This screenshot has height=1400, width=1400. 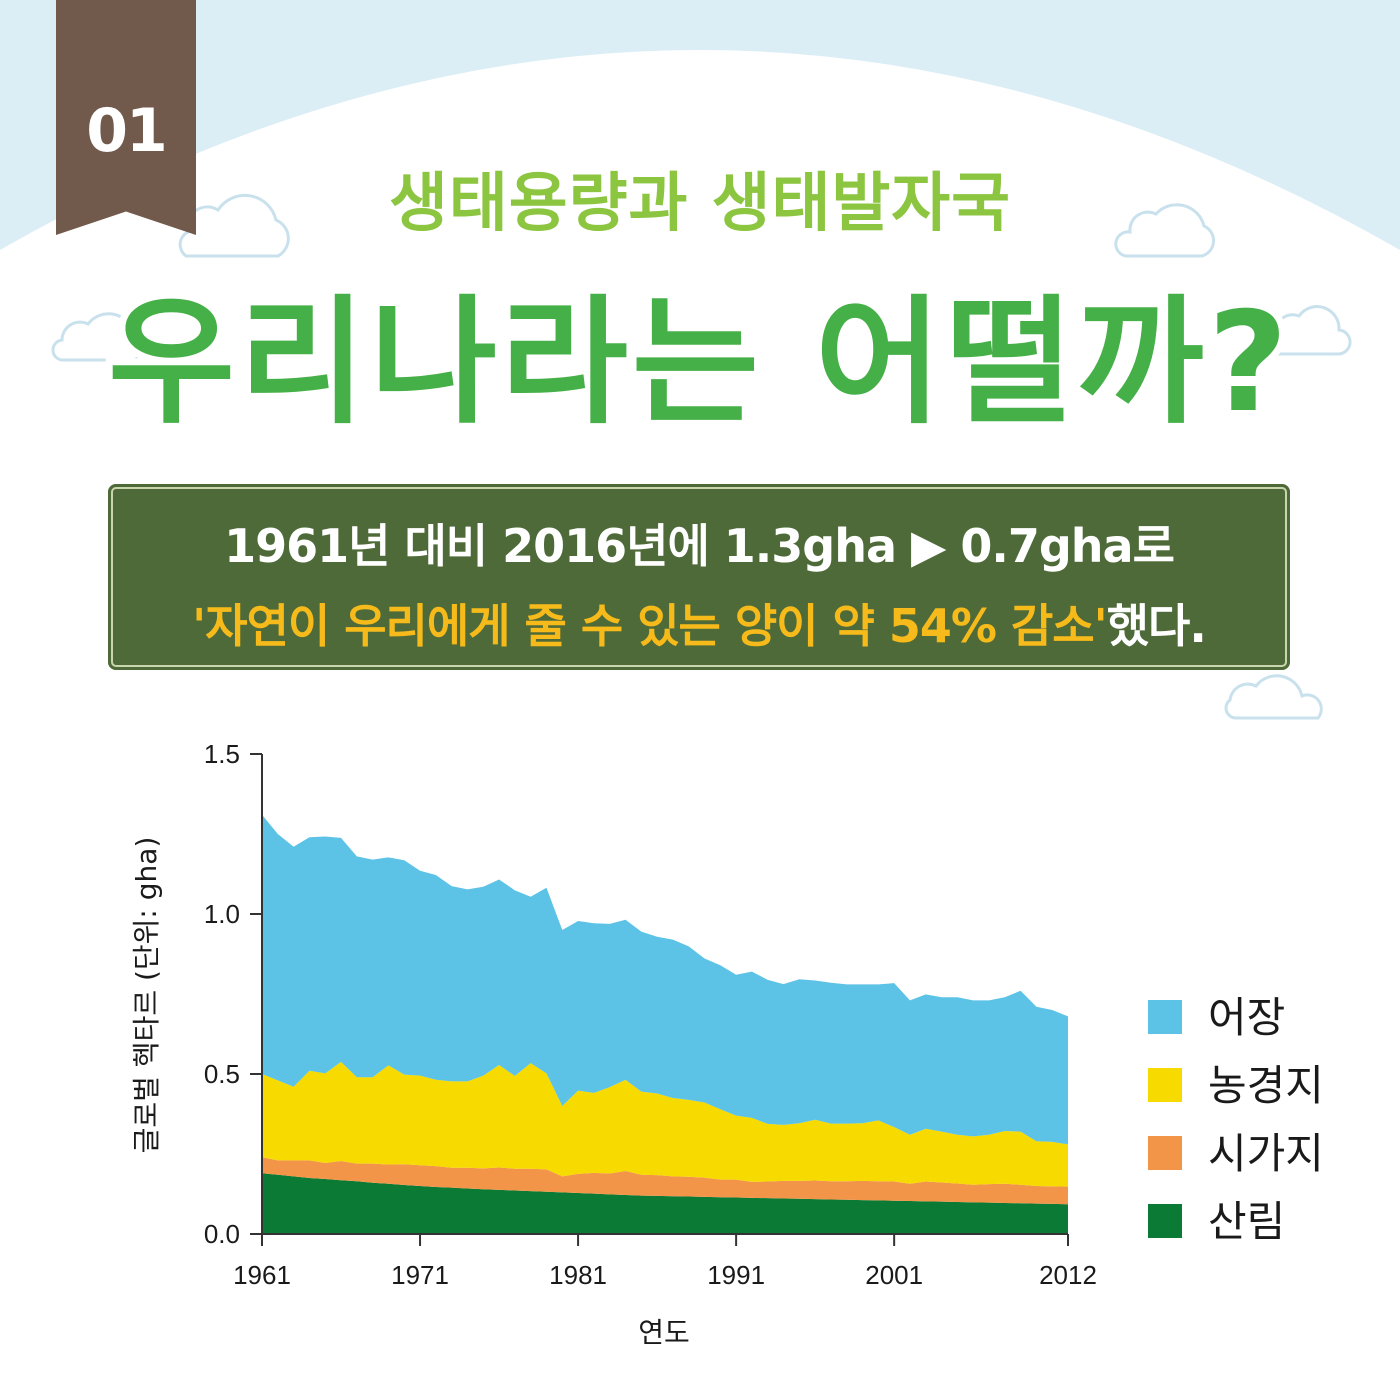 What do you see at coordinates (1156, 626) in the screenshot?
I see `summary-line-2-rest: 했다.` at bounding box center [1156, 626].